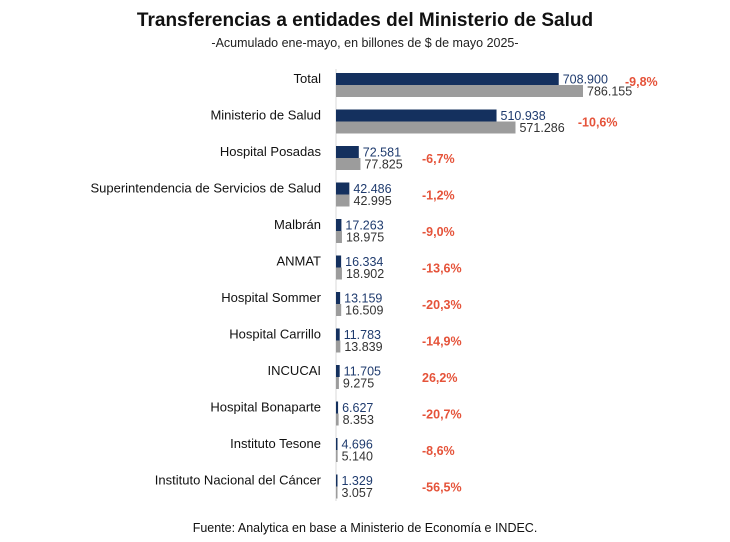 Image resolution: width=730 pixels, height=542 pixels. What do you see at coordinates (297, 224) in the screenshot?
I see `category-label: Malbrán` at bounding box center [297, 224].